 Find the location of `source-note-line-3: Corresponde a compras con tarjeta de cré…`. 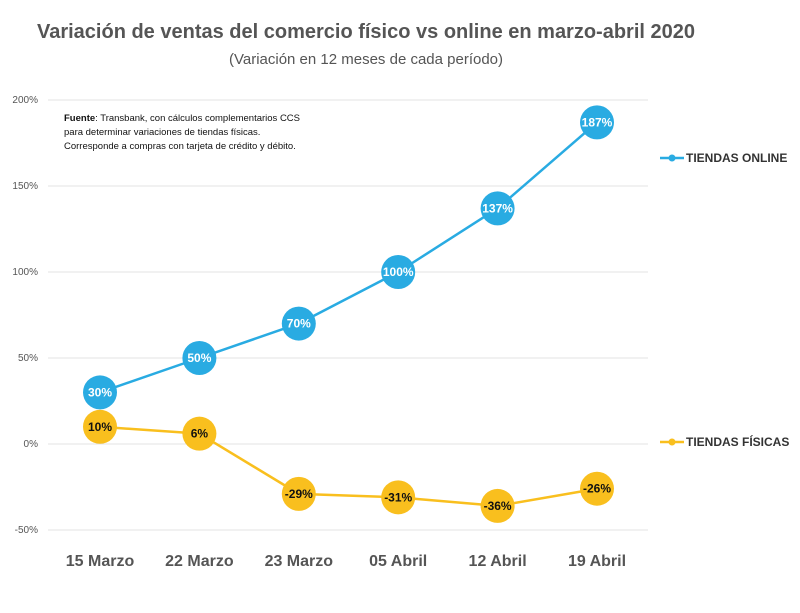

source-note-line-3: Corresponde a compras con tarjeta de cré… is located at coordinates (180, 146).